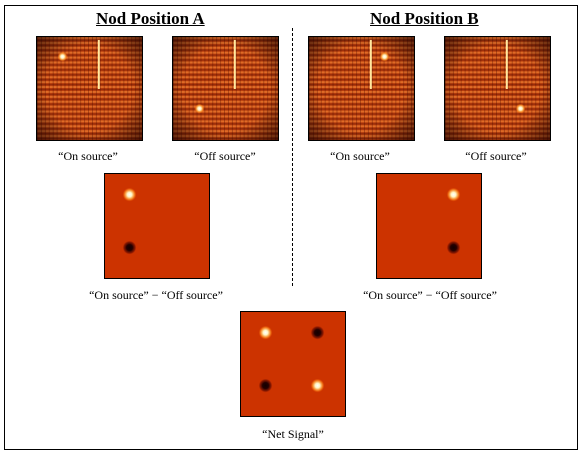 This screenshot has width=584, height=455. I want to click on image-a-difference, so click(157, 226).